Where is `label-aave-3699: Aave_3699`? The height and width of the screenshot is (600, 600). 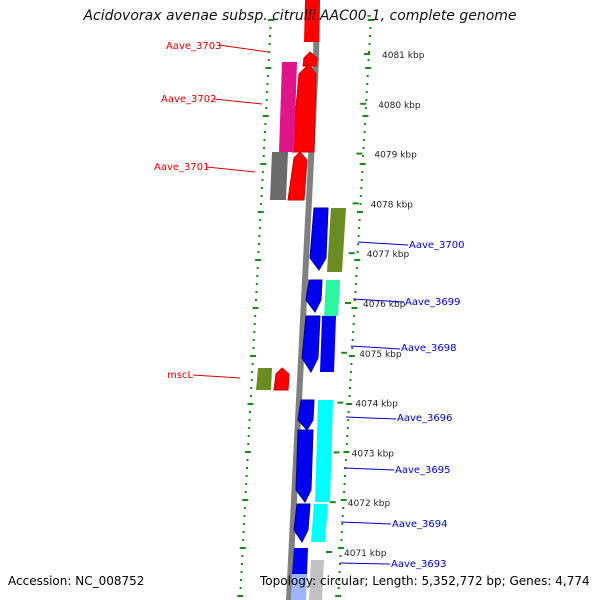
label-aave-3699: Aave_3699 is located at coordinates (433, 302).